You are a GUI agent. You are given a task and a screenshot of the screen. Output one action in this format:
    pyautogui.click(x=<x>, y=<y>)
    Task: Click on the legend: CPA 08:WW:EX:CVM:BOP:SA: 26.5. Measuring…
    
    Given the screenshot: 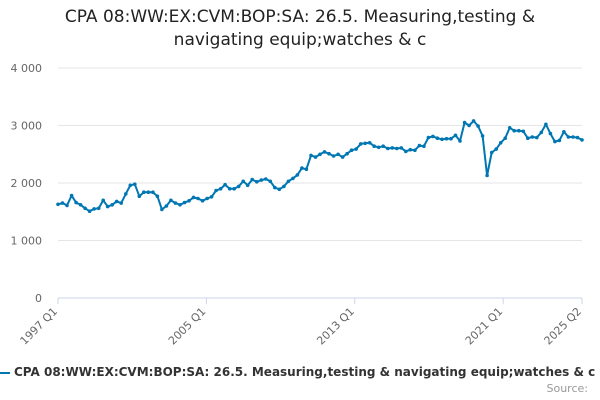 What is the action you would take?
    pyautogui.click(x=300, y=373)
    